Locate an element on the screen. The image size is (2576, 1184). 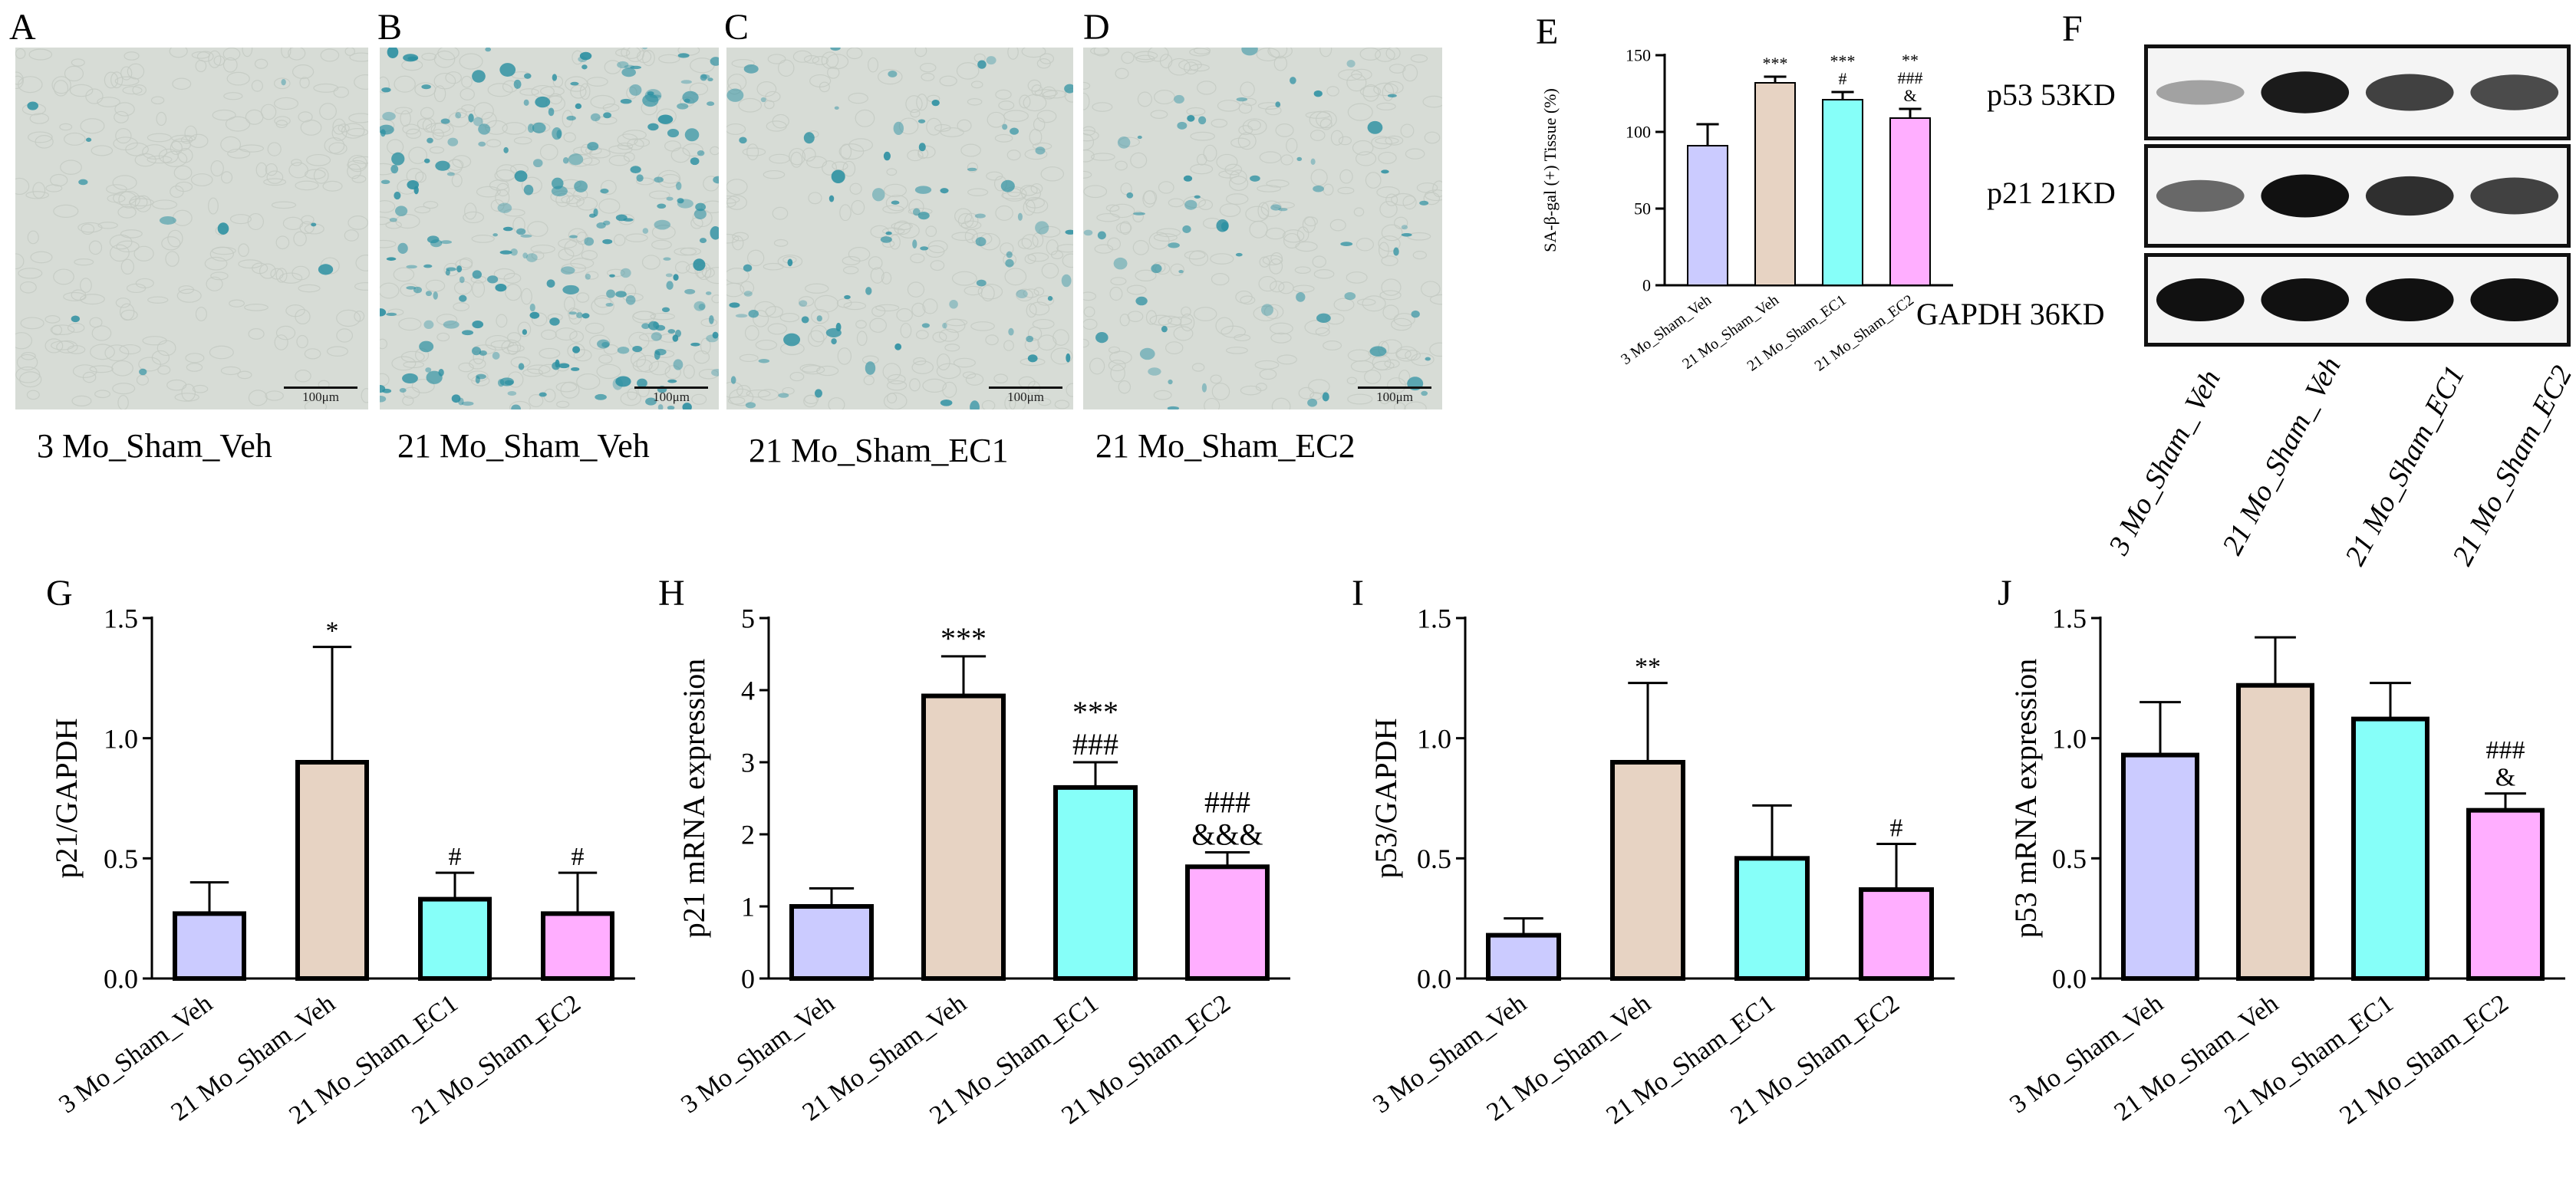
panel-label-j: J is located at coordinates (2005, 593).